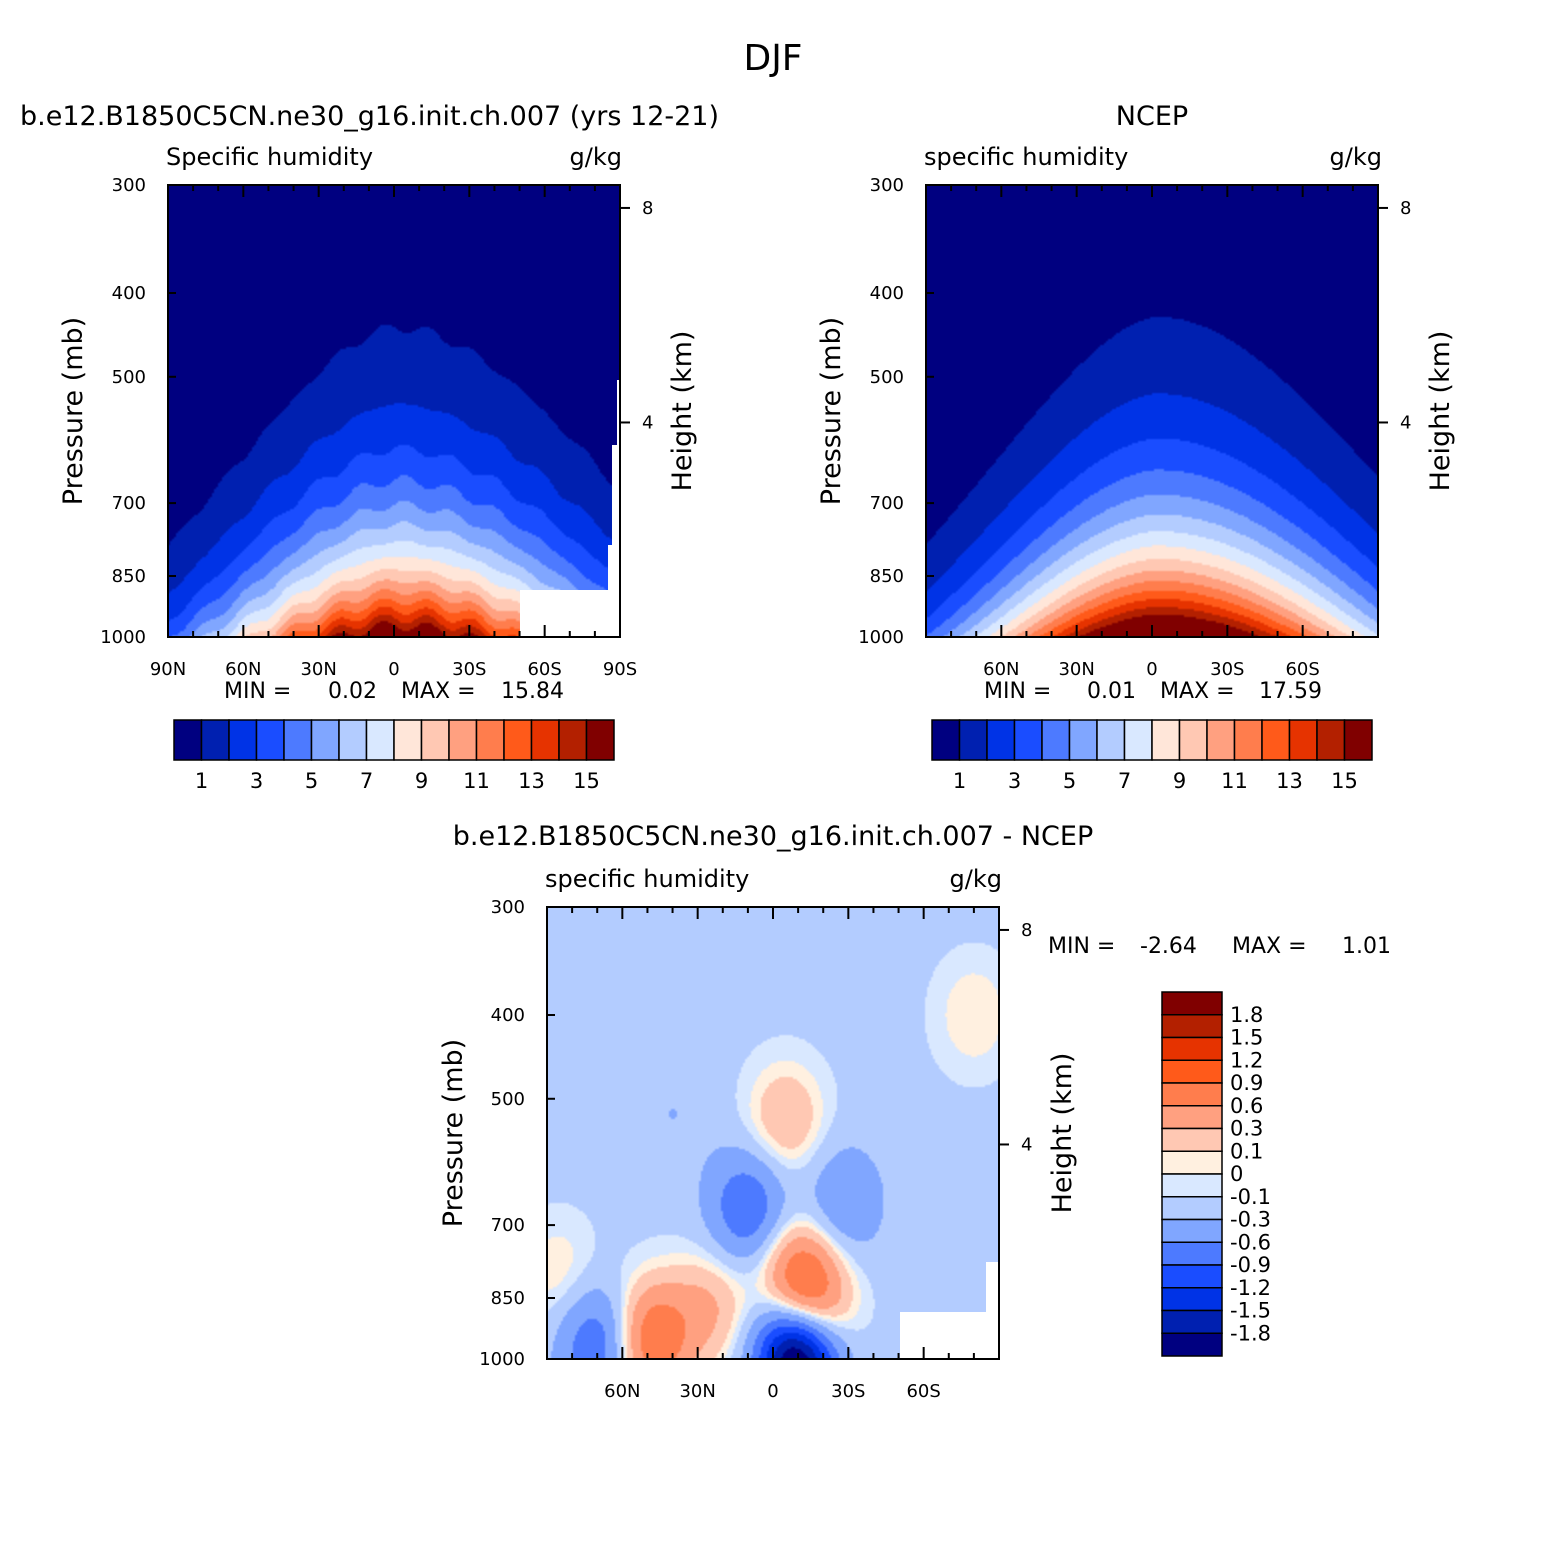  What do you see at coordinates (1246, 1129) in the screenshot?
I see `colorbar-label: 0.3` at bounding box center [1246, 1129].